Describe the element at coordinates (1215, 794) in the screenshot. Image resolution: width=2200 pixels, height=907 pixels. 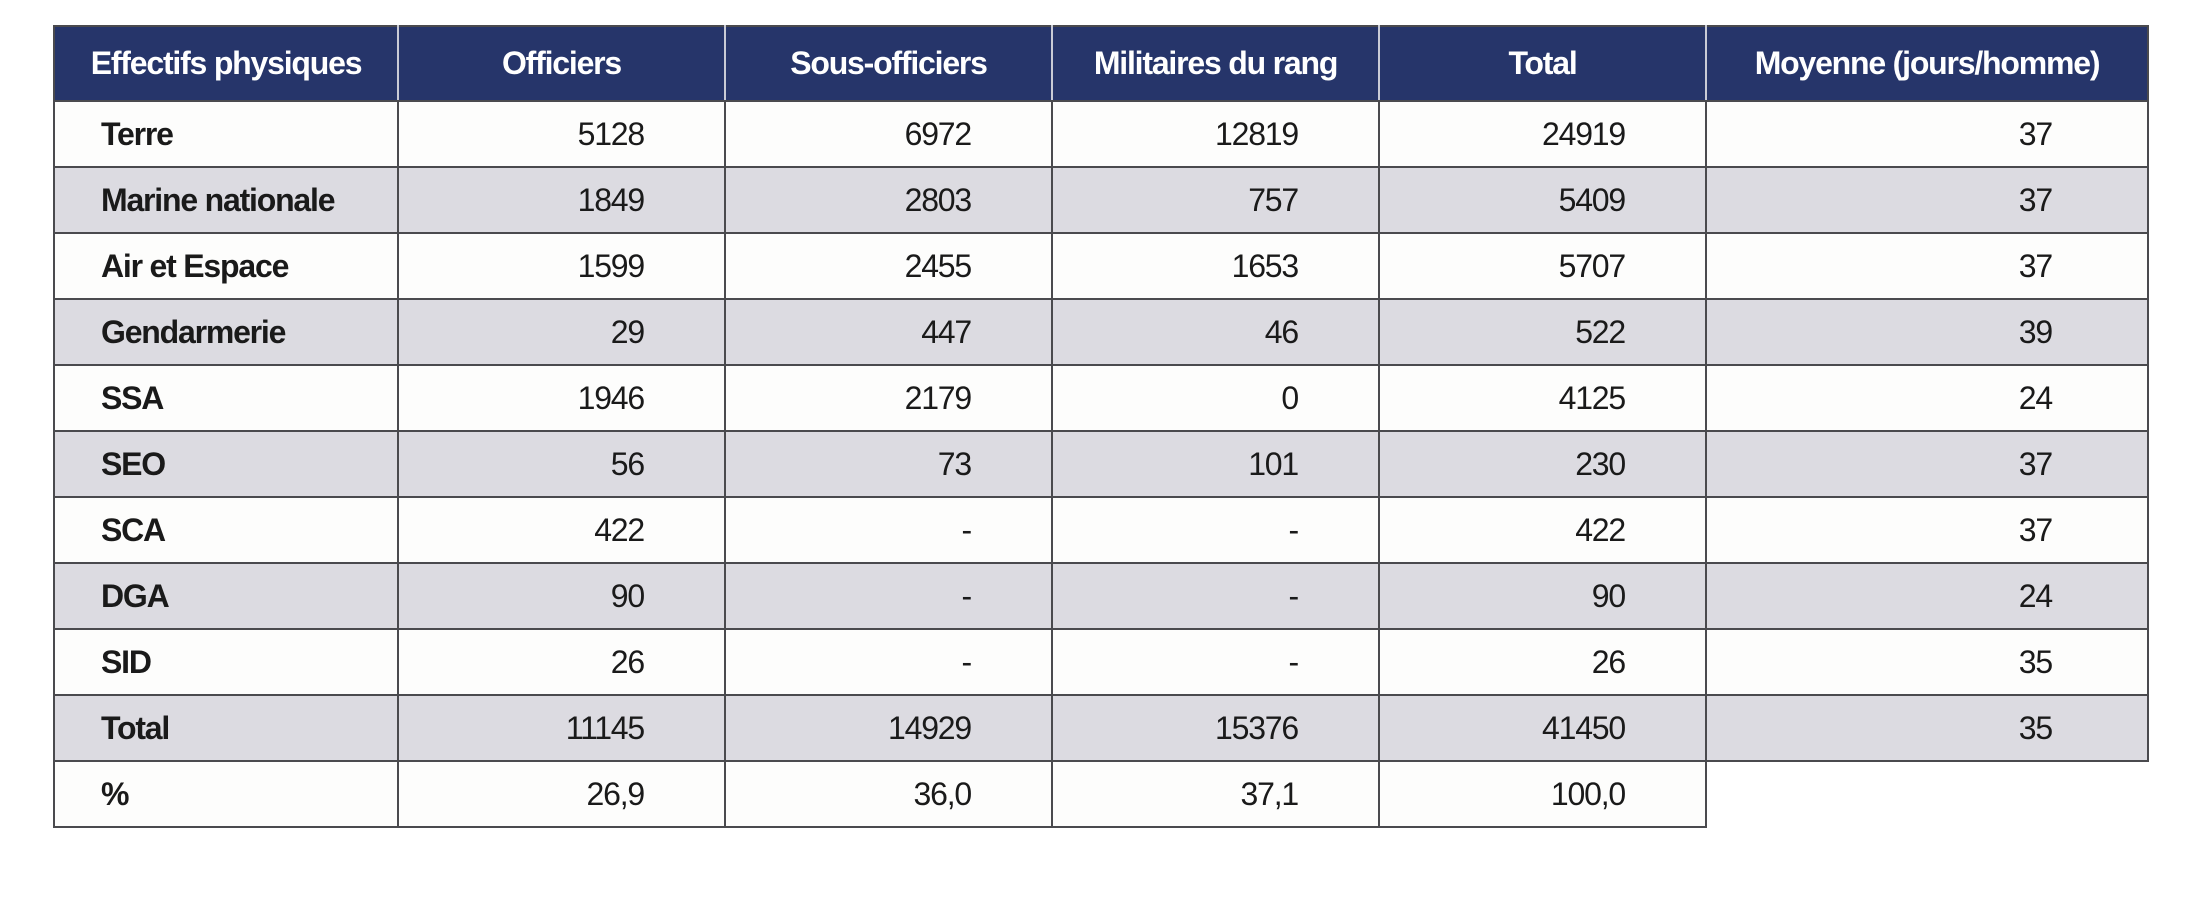
I see `value-cell: 37,1` at that location.